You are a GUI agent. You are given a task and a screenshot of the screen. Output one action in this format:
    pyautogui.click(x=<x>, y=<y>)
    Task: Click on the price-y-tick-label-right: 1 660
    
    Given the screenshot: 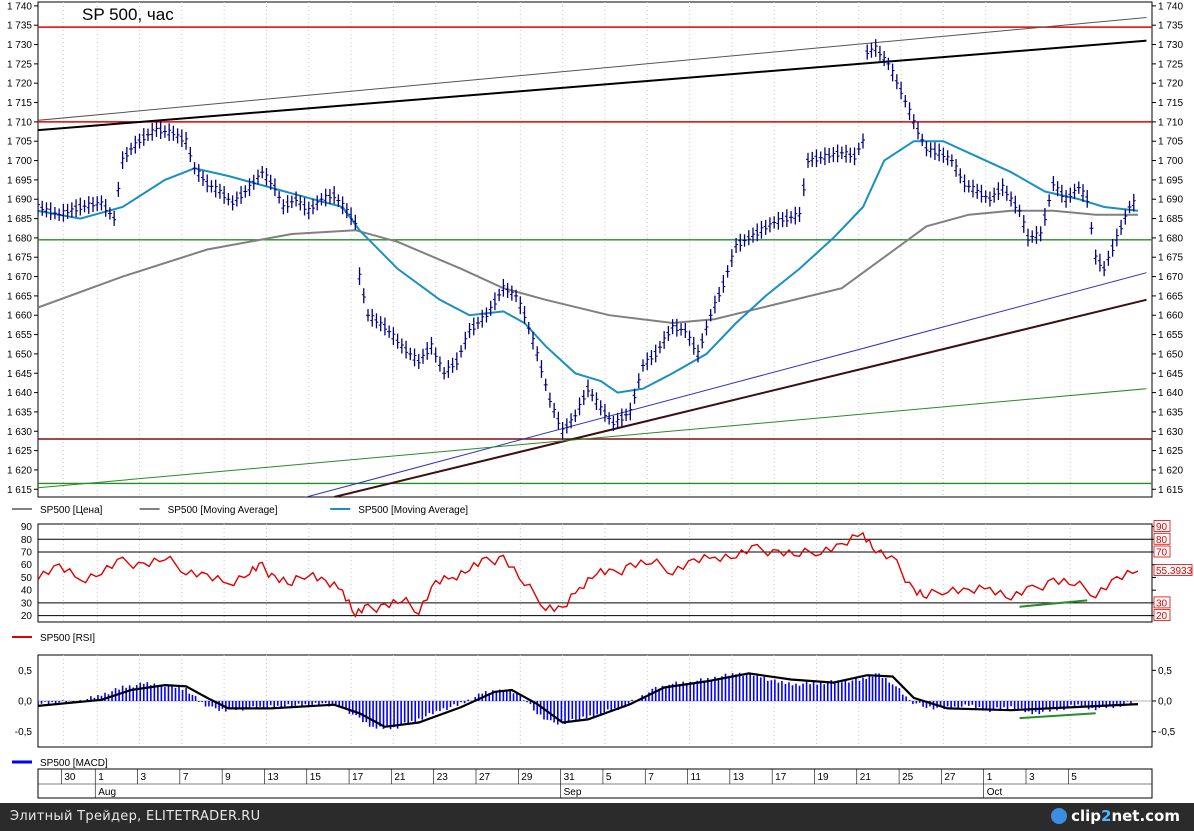 What is the action you would take?
    pyautogui.click(x=1170, y=316)
    